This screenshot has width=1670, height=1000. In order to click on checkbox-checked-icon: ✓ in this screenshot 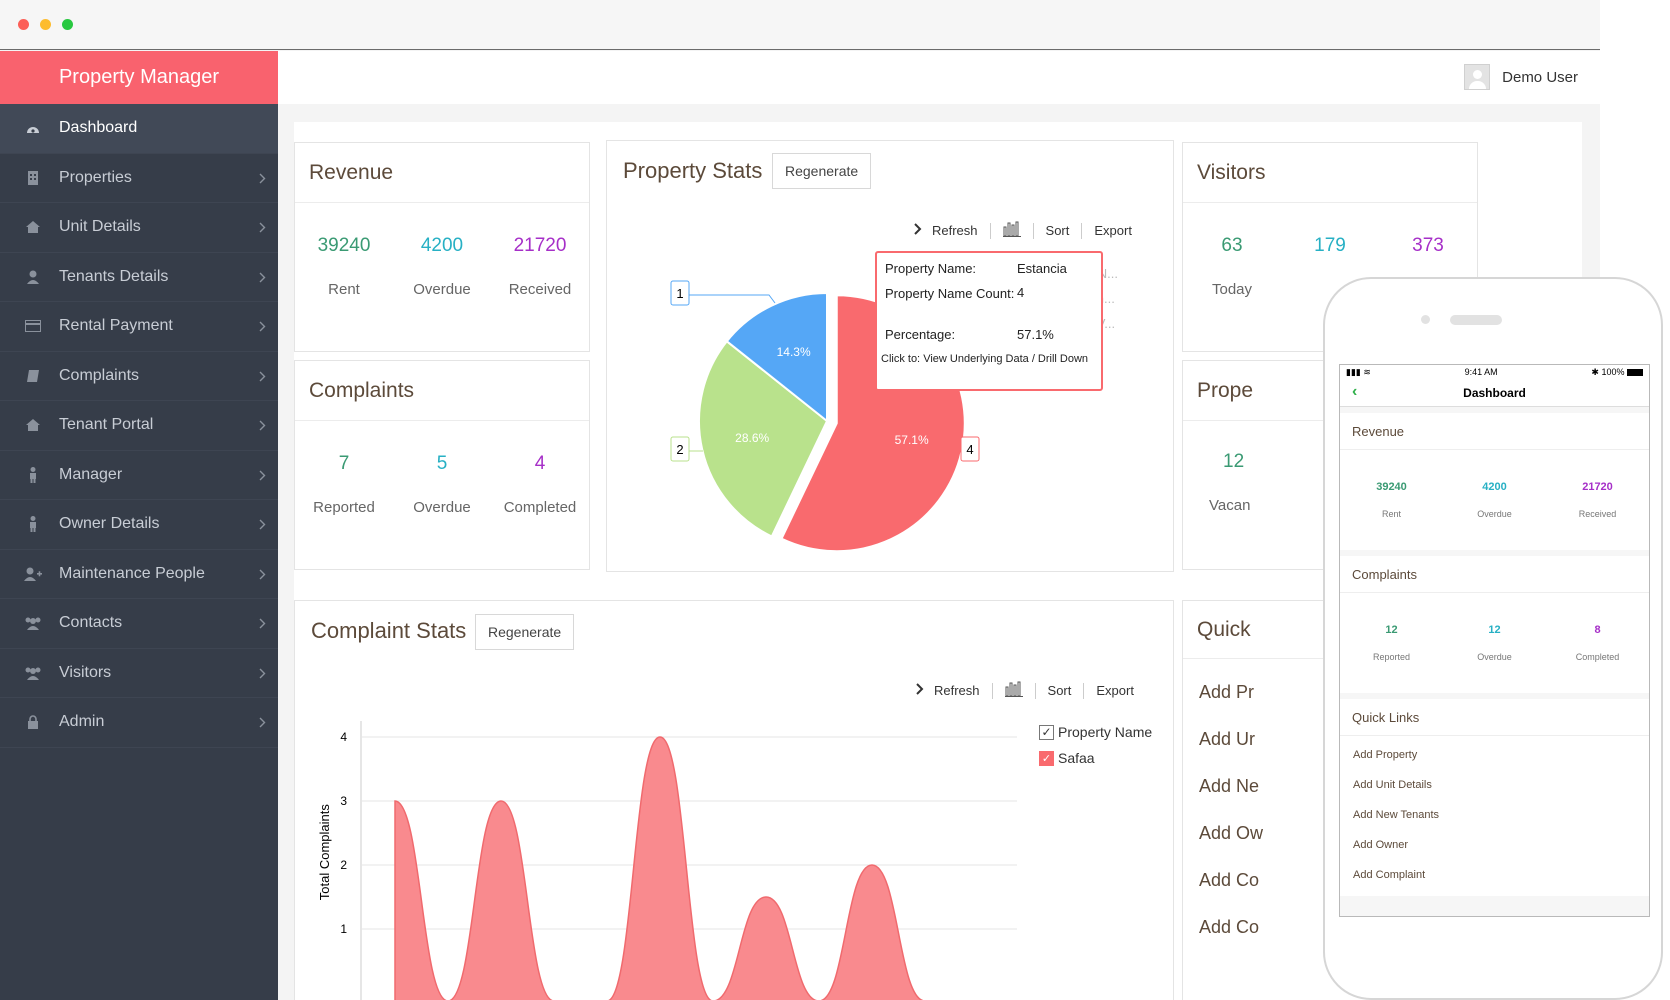, I will do `click(1046, 758)`.